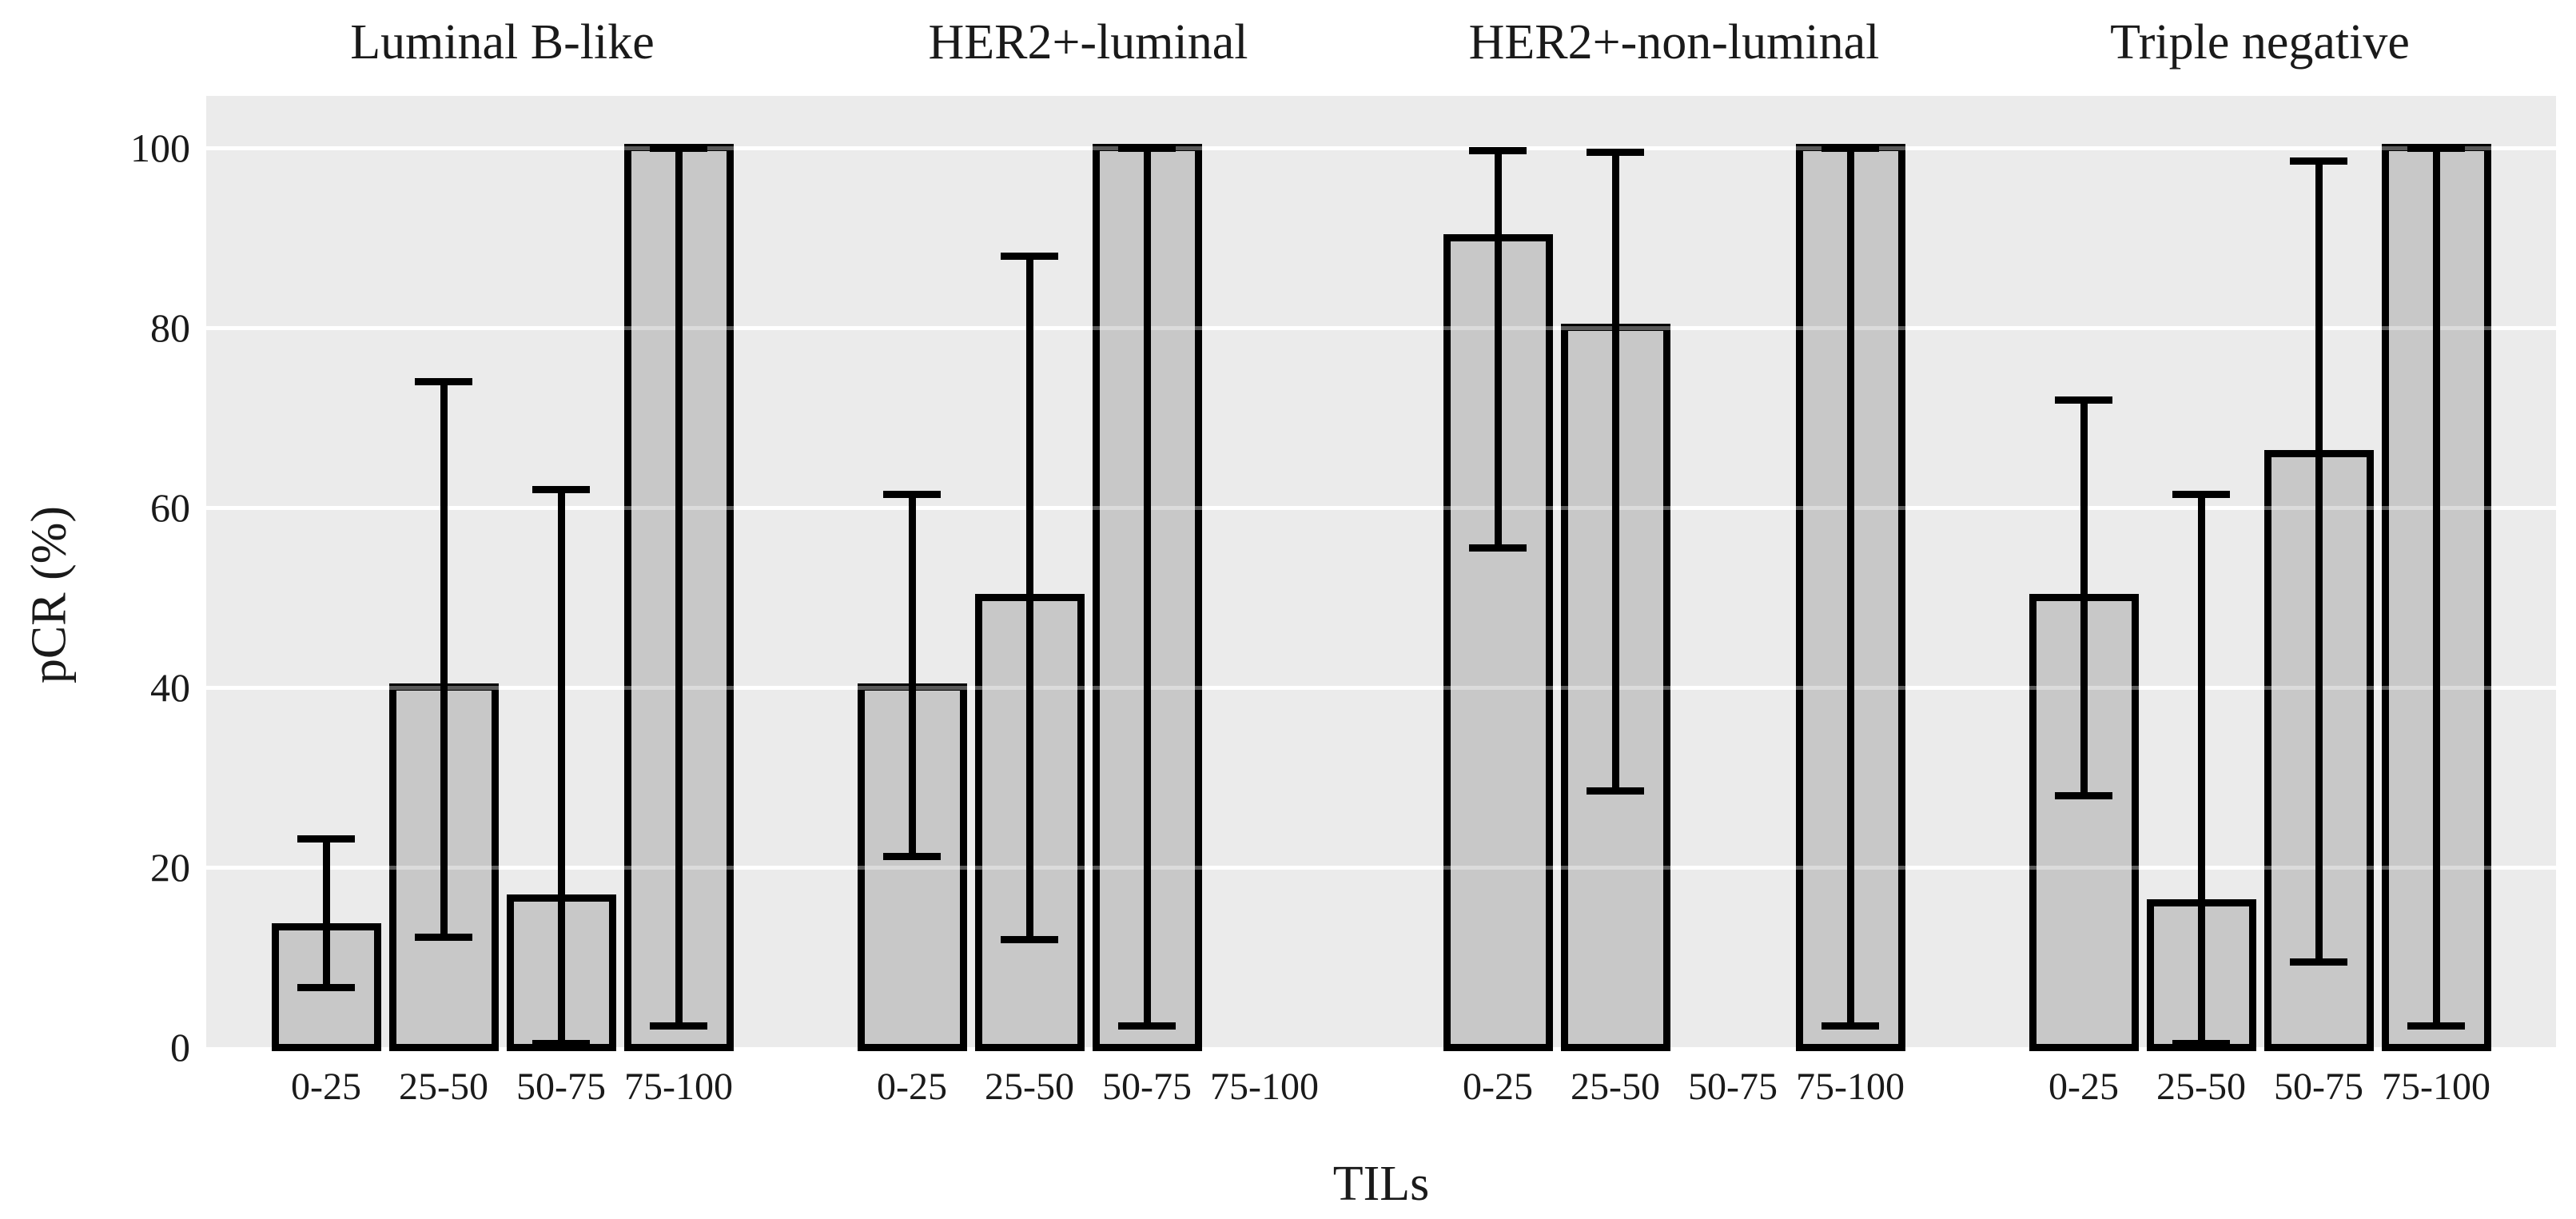 The width and height of the screenshot is (2576, 1219). Describe the element at coordinates (1733, 1087) in the screenshot. I see `x-tick-label-her2-non-luminal-50-75: 50-75` at that location.